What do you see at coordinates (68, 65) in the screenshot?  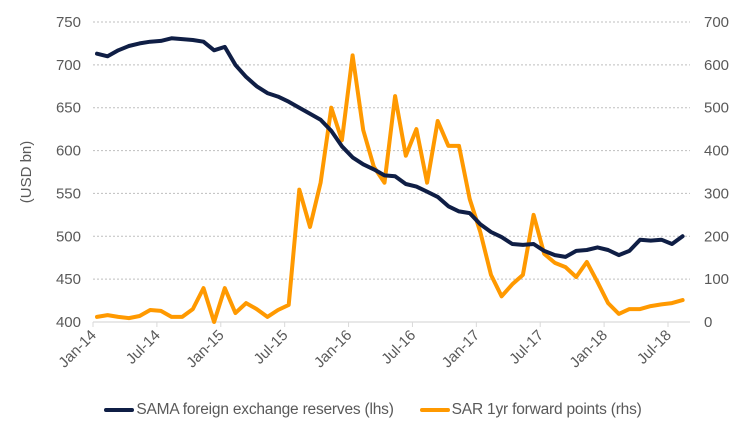 I see `y-tick-label-left: 700` at bounding box center [68, 65].